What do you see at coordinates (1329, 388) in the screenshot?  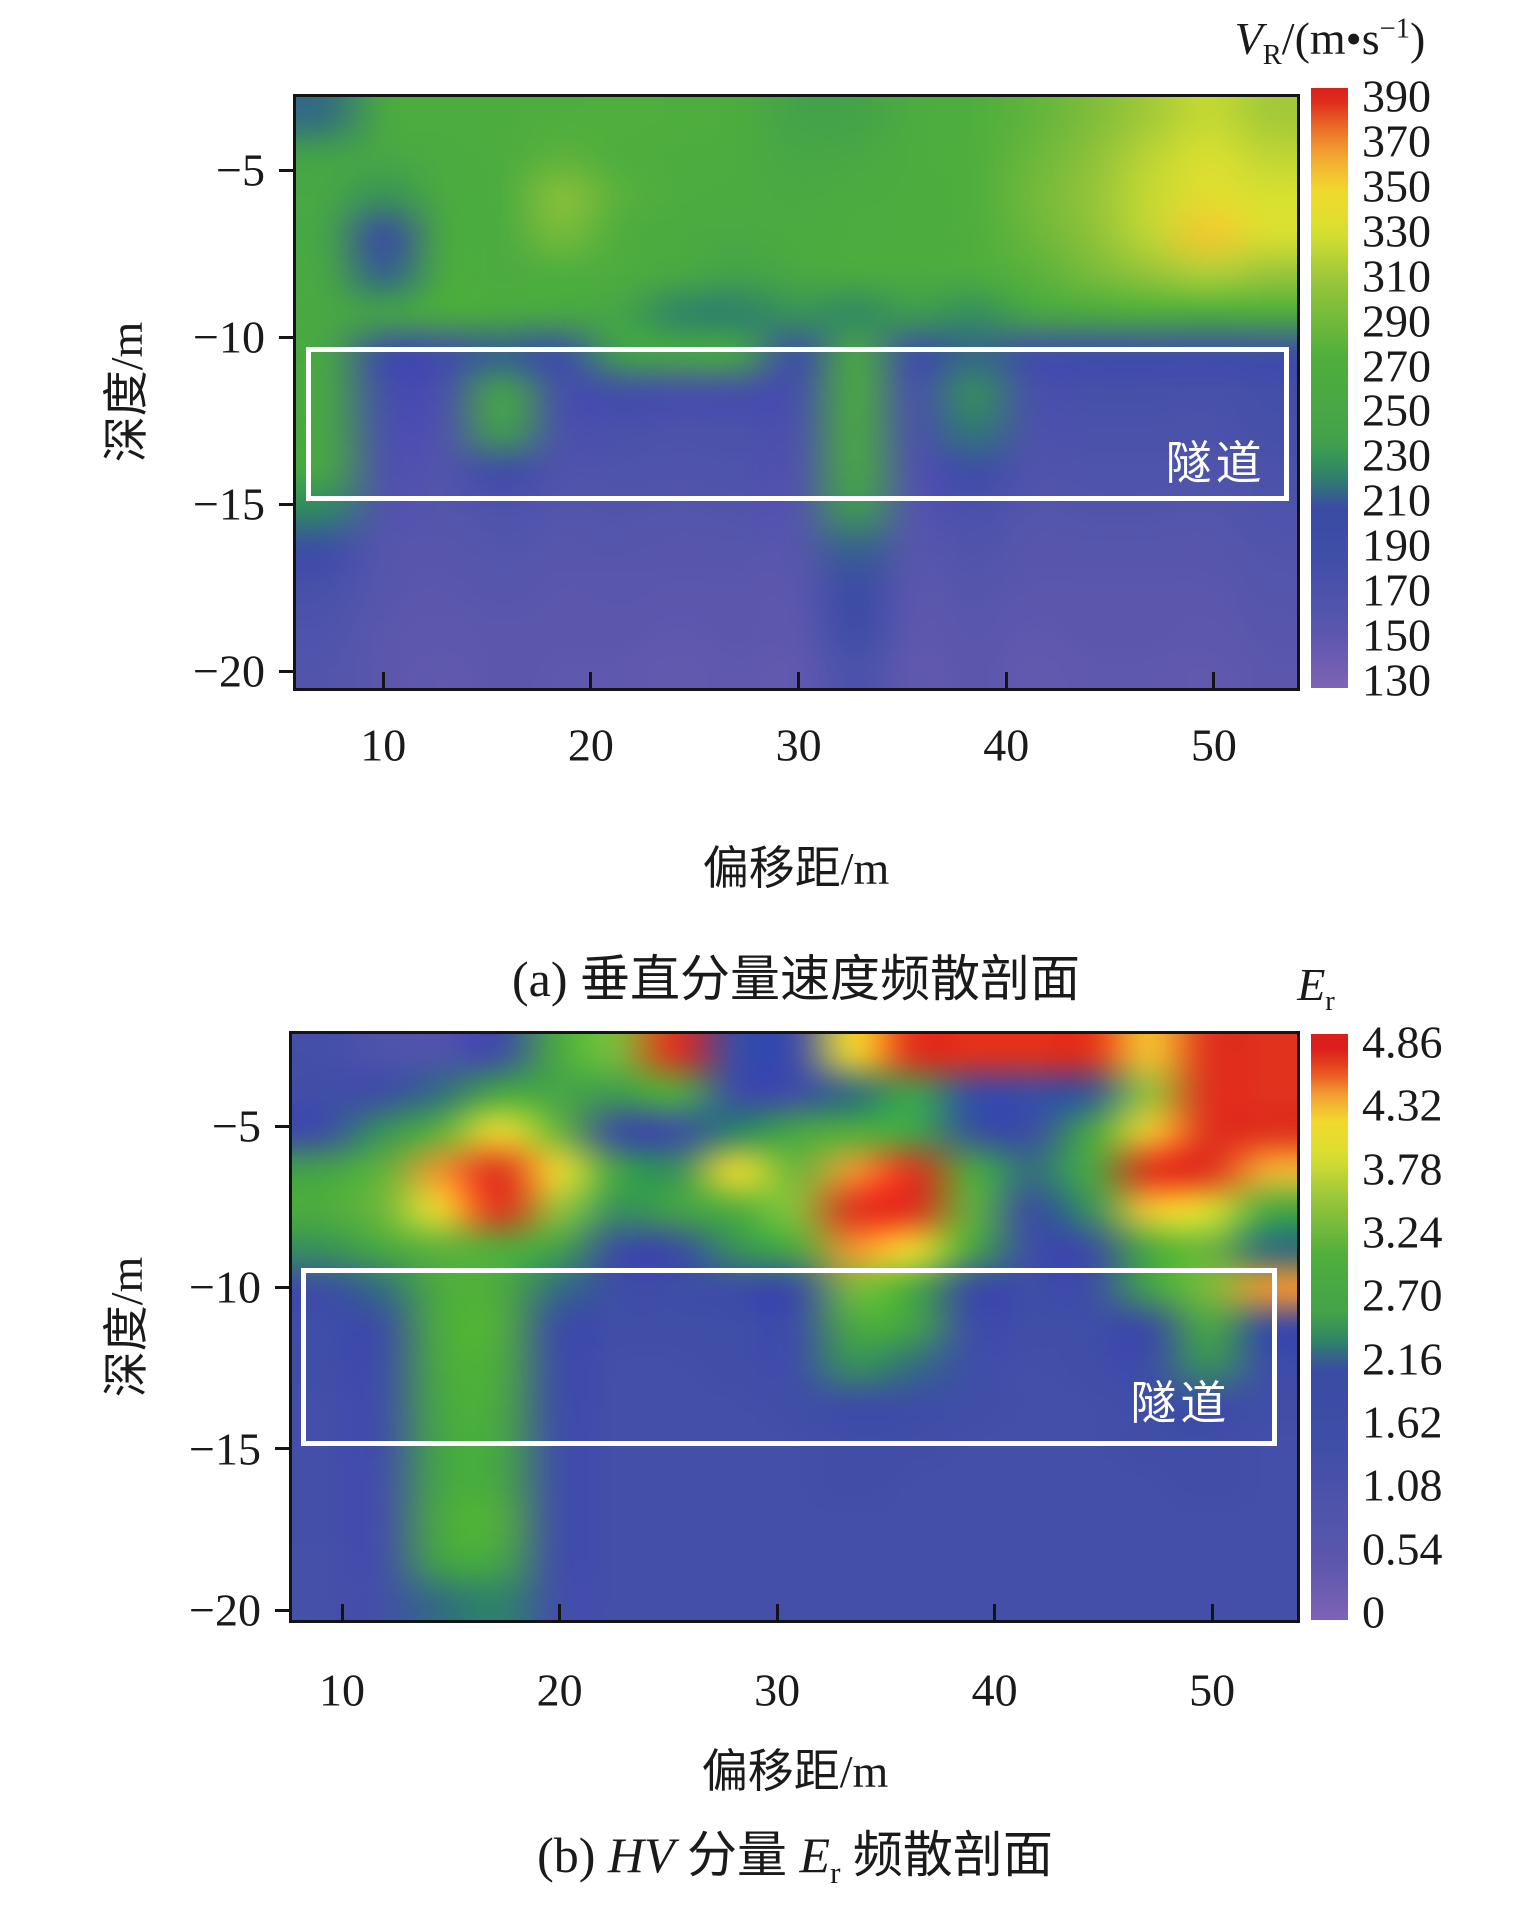 I see `colorbar-a` at bounding box center [1329, 388].